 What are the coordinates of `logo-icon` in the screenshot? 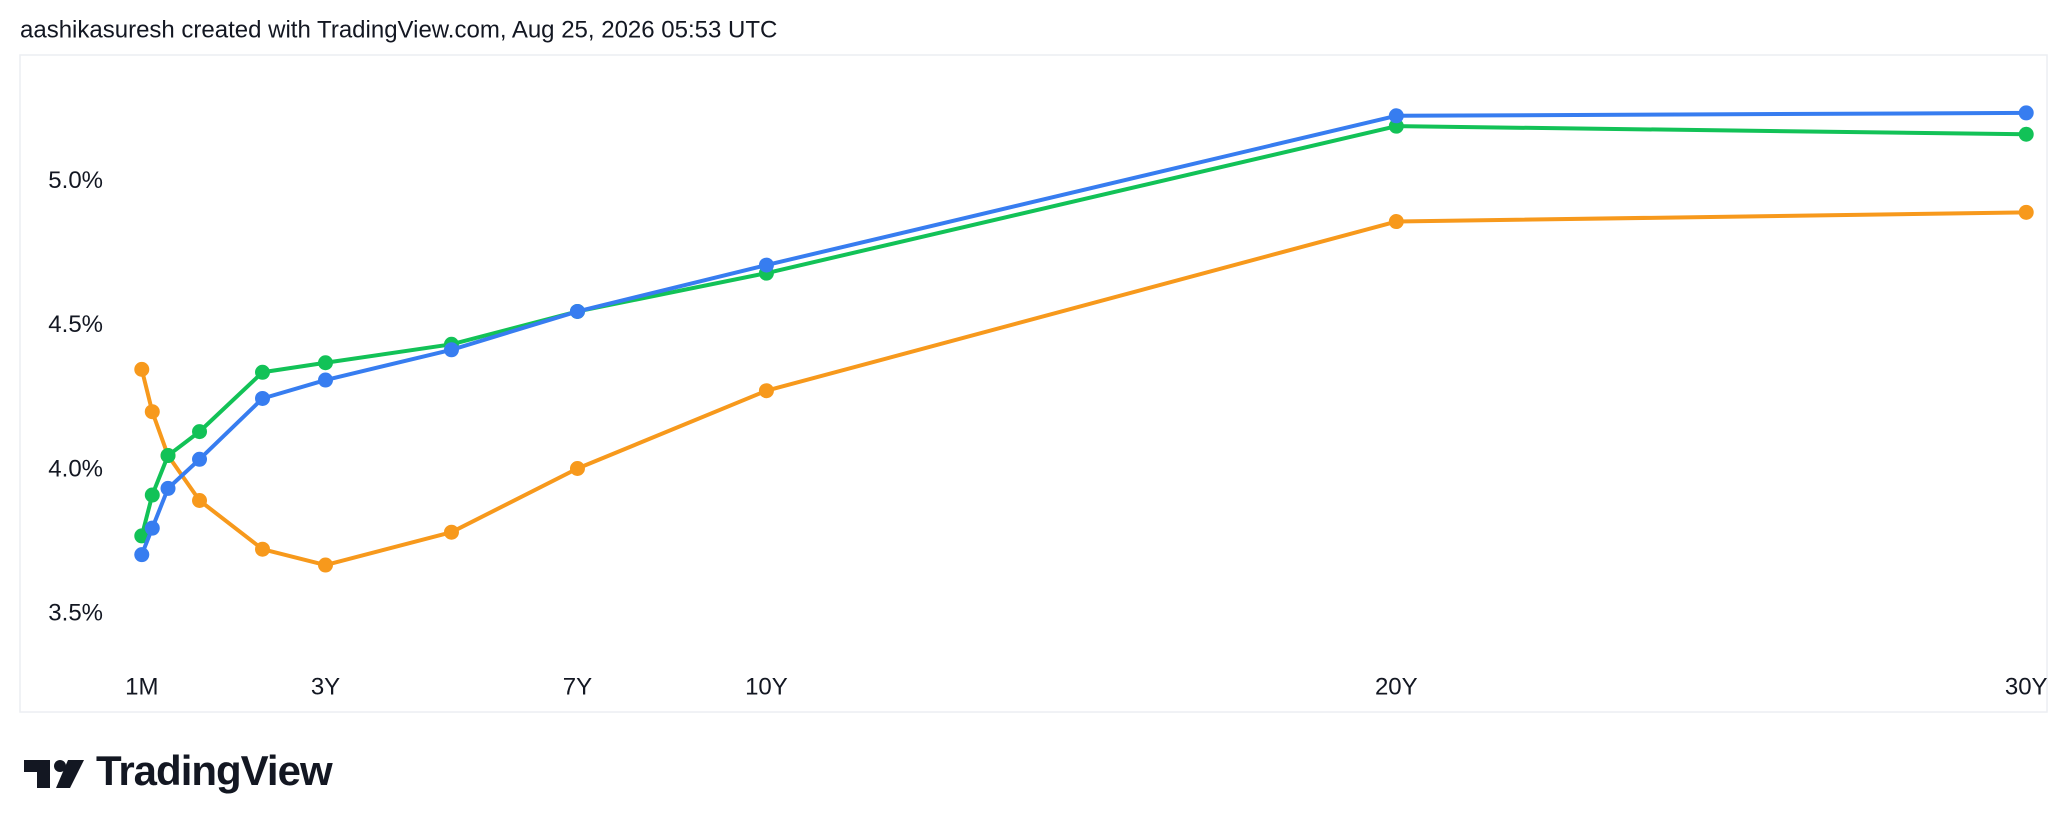 It's located at (54, 774).